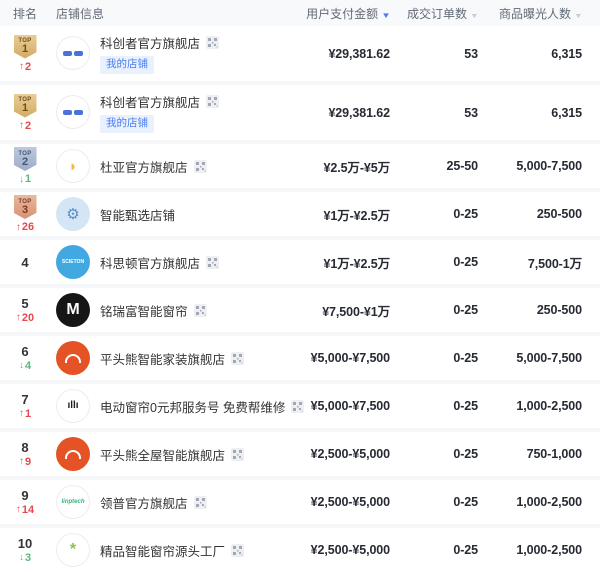 Image resolution: width=600 pixels, height=572 pixels. Describe the element at coordinates (300, 454) in the screenshot. I see `table-row: 8 ↑ 9 平头熊全屋智能旗舰店` at that location.